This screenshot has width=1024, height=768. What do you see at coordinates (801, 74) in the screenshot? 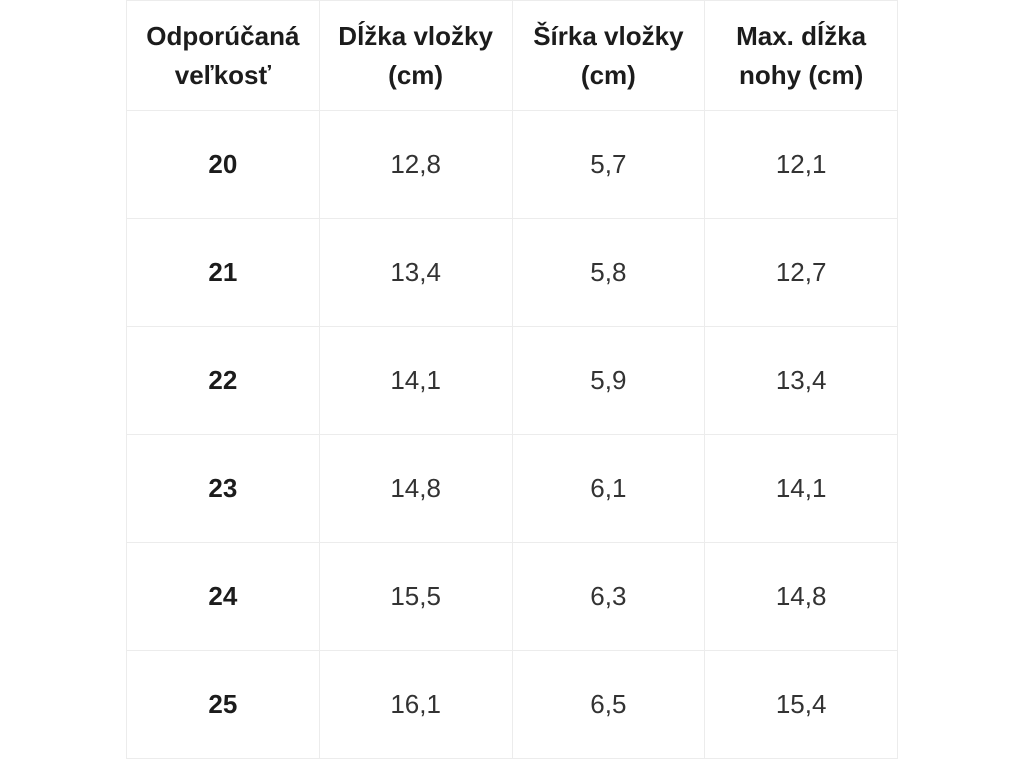
I see `header-line: nohy (cm)` at bounding box center [801, 74].